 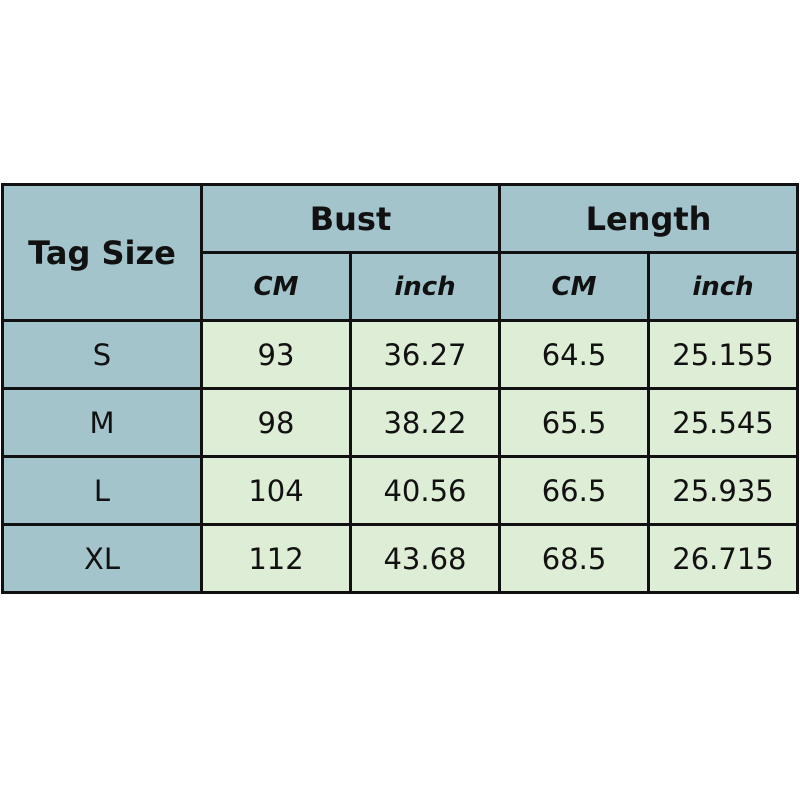 What do you see at coordinates (723, 354) in the screenshot?
I see `length-inch-cell: 25.155` at bounding box center [723, 354].